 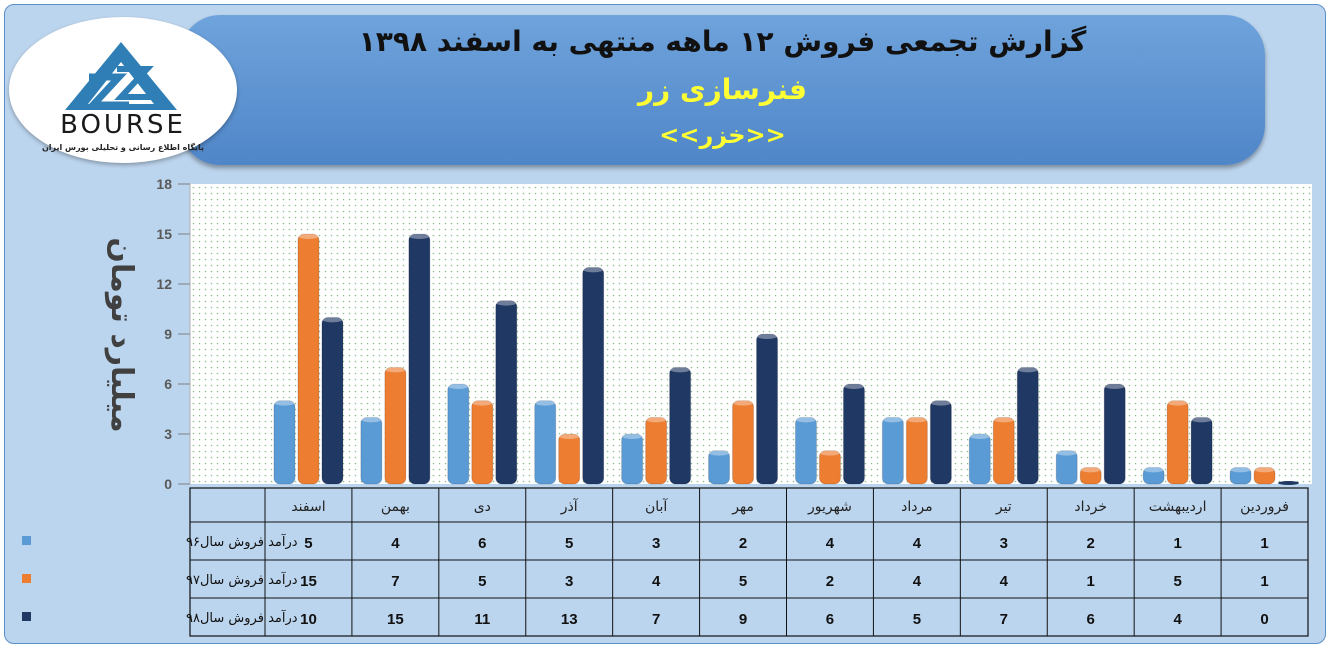 I want to click on x-category-label: مرداد, so click(x=917, y=507).